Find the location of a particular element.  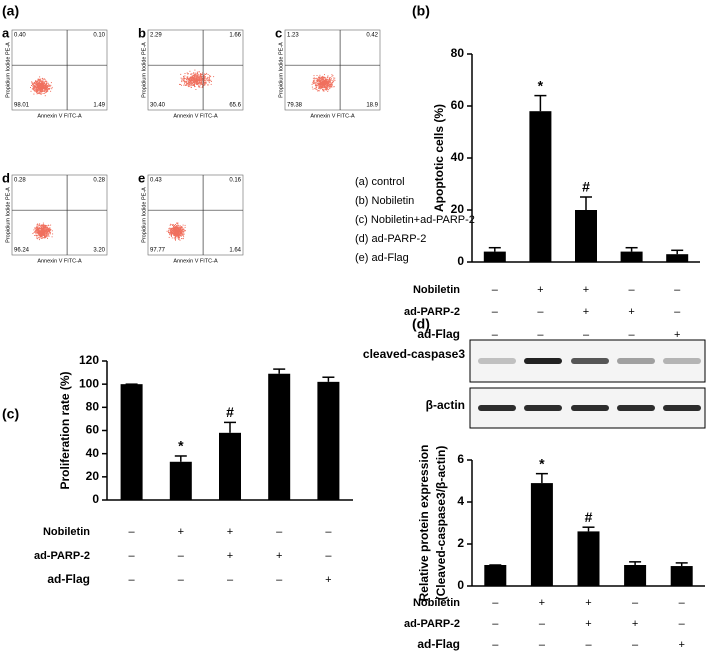

quadrant-value: 0.16 is located at coordinates (235, 181).